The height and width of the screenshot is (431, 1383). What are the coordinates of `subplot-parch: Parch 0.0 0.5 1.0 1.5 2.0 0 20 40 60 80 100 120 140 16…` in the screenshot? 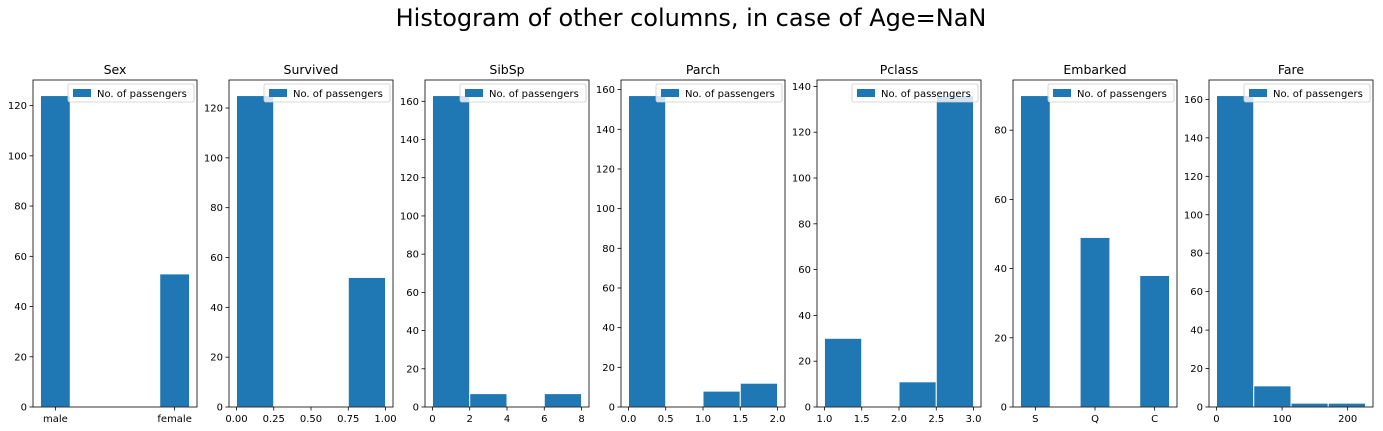 It's located at (691, 243).